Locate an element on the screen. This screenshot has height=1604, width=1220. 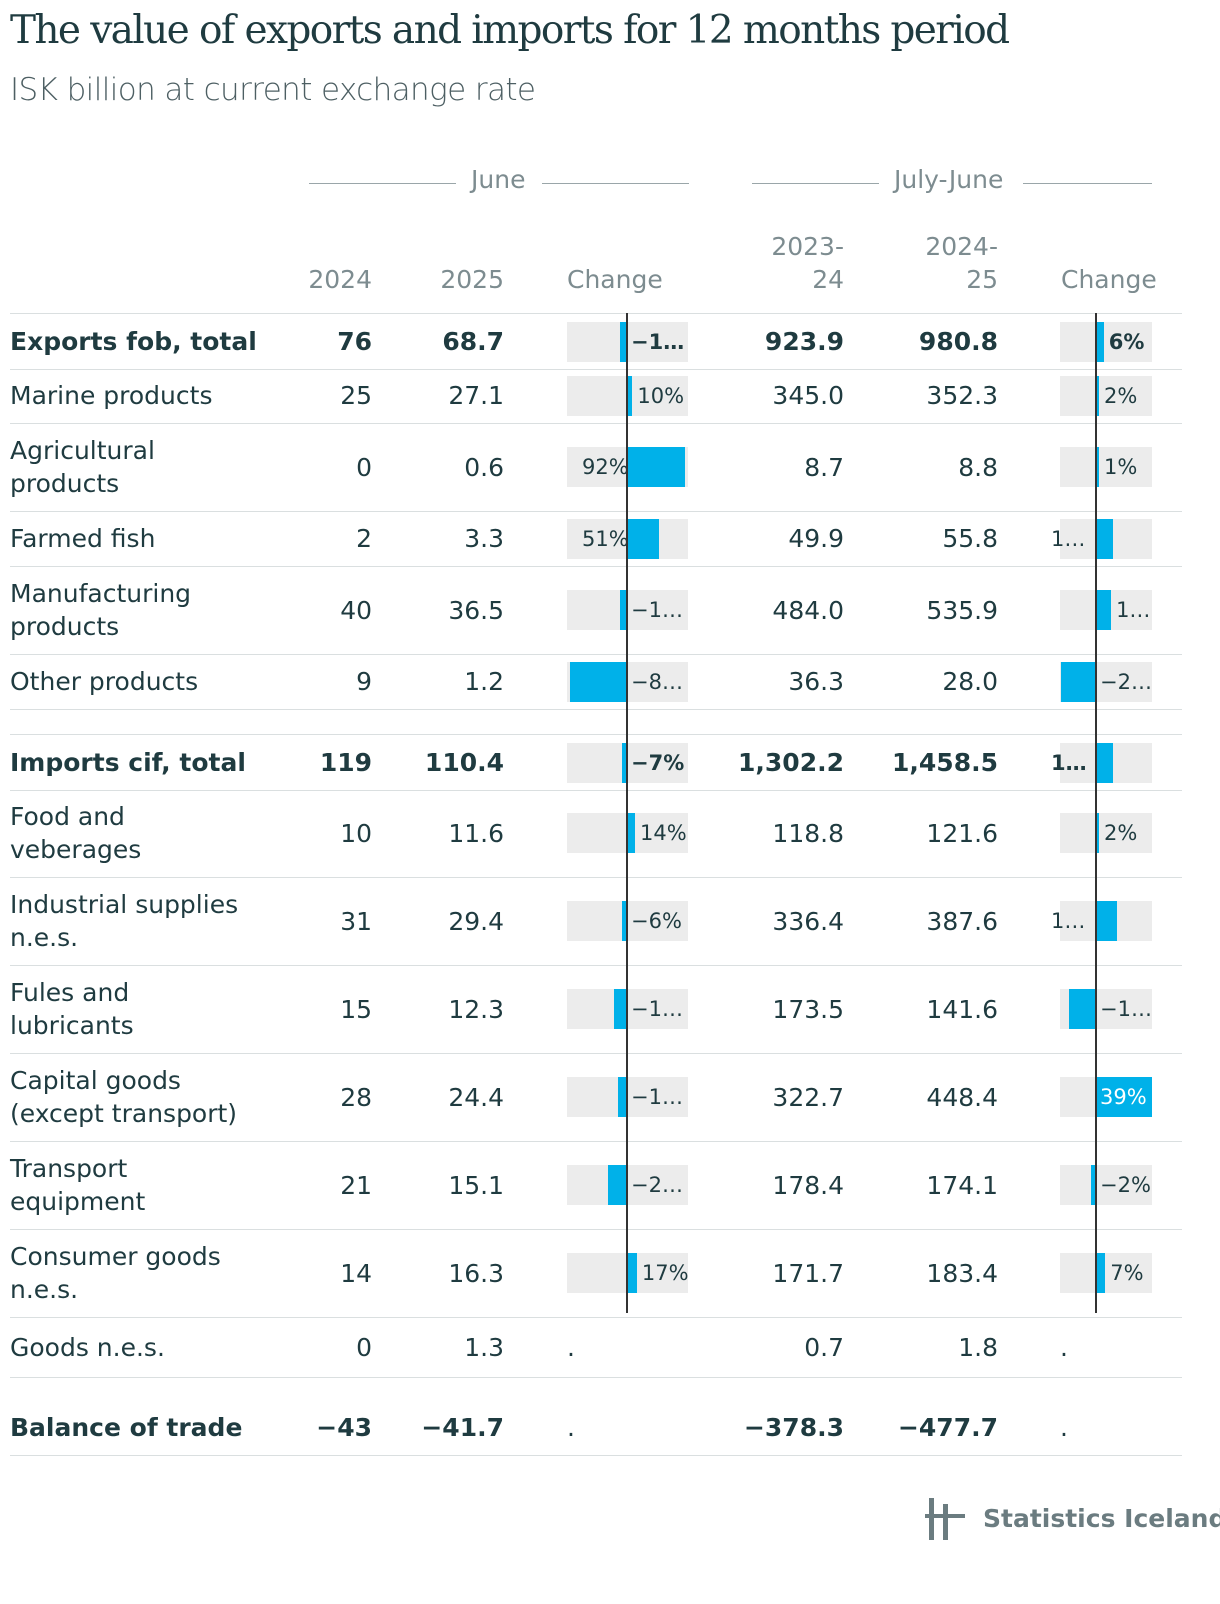
cell-ytd-prev: 0.7 is located at coordinates (824, 1347).